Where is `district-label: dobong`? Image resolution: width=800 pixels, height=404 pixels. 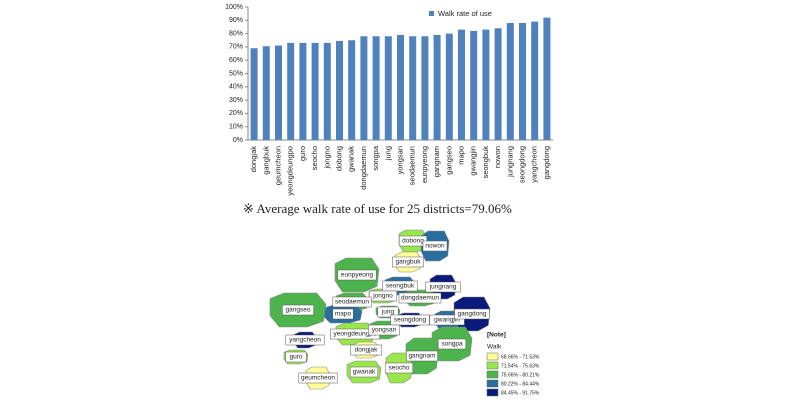
district-label: dobong is located at coordinates (413, 241).